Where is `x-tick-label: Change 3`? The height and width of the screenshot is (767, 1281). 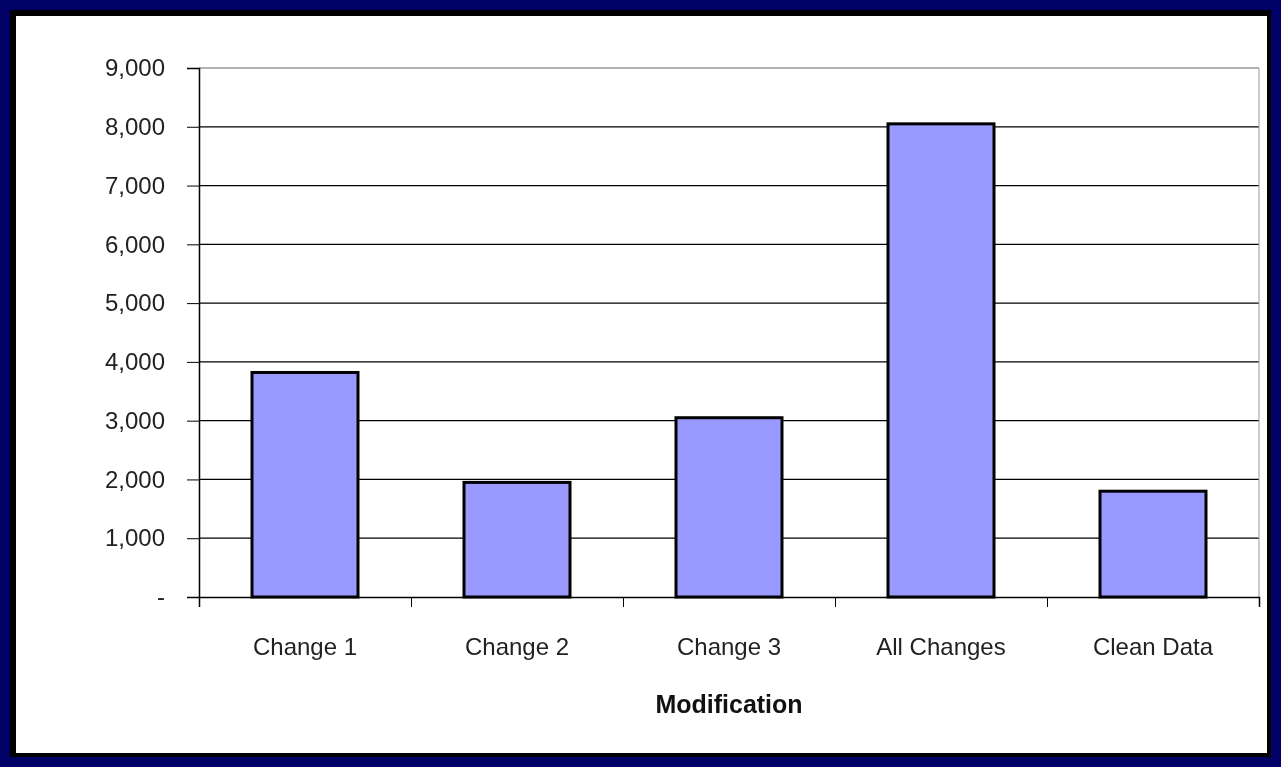 x-tick-label: Change 3 is located at coordinates (729, 646).